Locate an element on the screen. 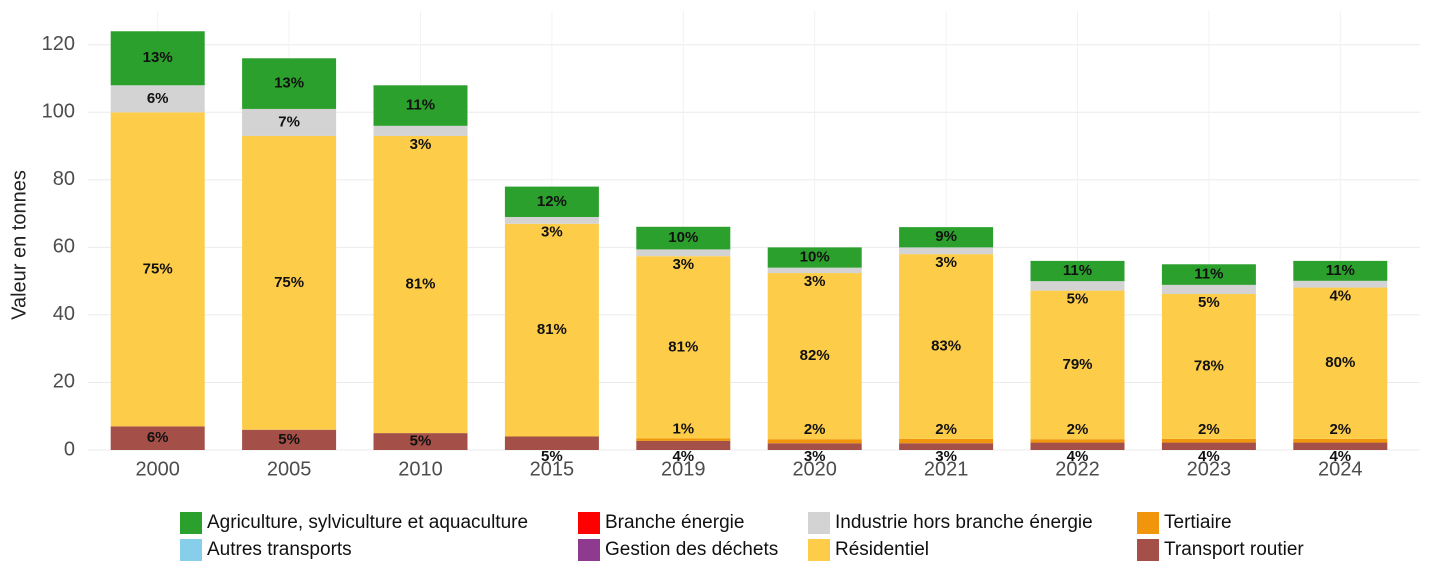  legend-label: Gestion des déchets is located at coordinates (691, 549).